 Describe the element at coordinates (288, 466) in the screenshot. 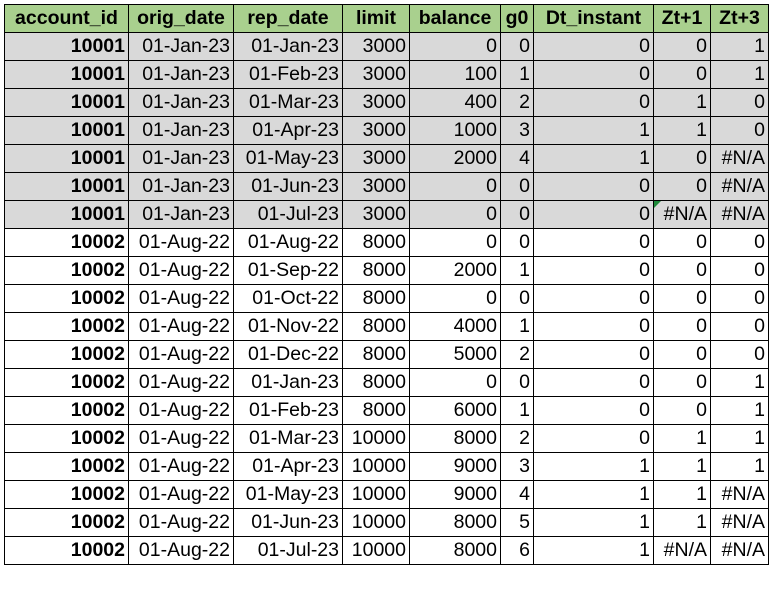

I see `cell-rep-date: 01-Apr-23` at that location.